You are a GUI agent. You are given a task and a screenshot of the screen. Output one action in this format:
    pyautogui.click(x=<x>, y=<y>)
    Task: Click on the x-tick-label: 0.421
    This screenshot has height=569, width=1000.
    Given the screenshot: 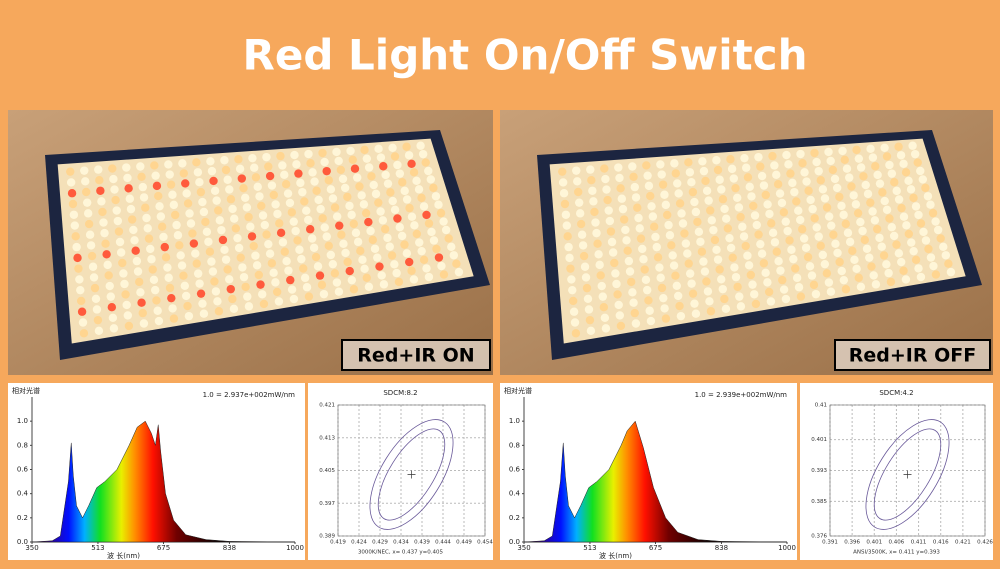 What is the action you would take?
    pyautogui.click(x=963, y=543)
    